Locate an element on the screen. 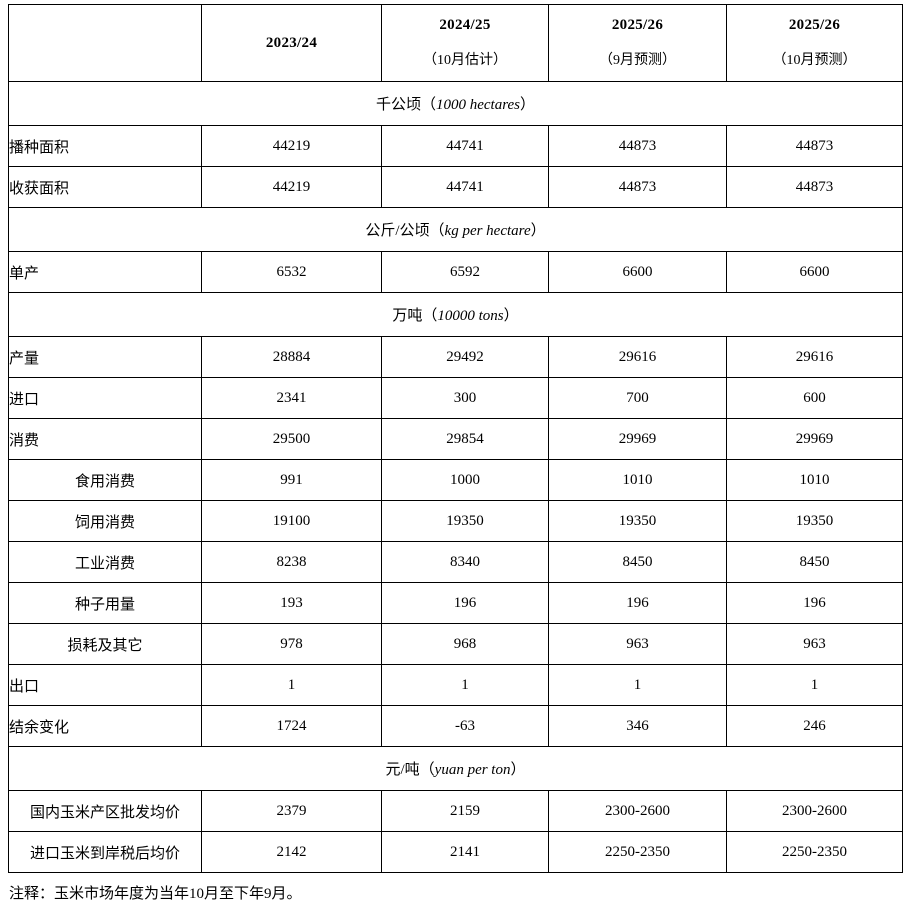 This screenshot has width=910, height=903. table-row: 进口玉米到岸税后均价 2142 2141 2250-2350 2250-2350 is located at coordinates (455, 852).